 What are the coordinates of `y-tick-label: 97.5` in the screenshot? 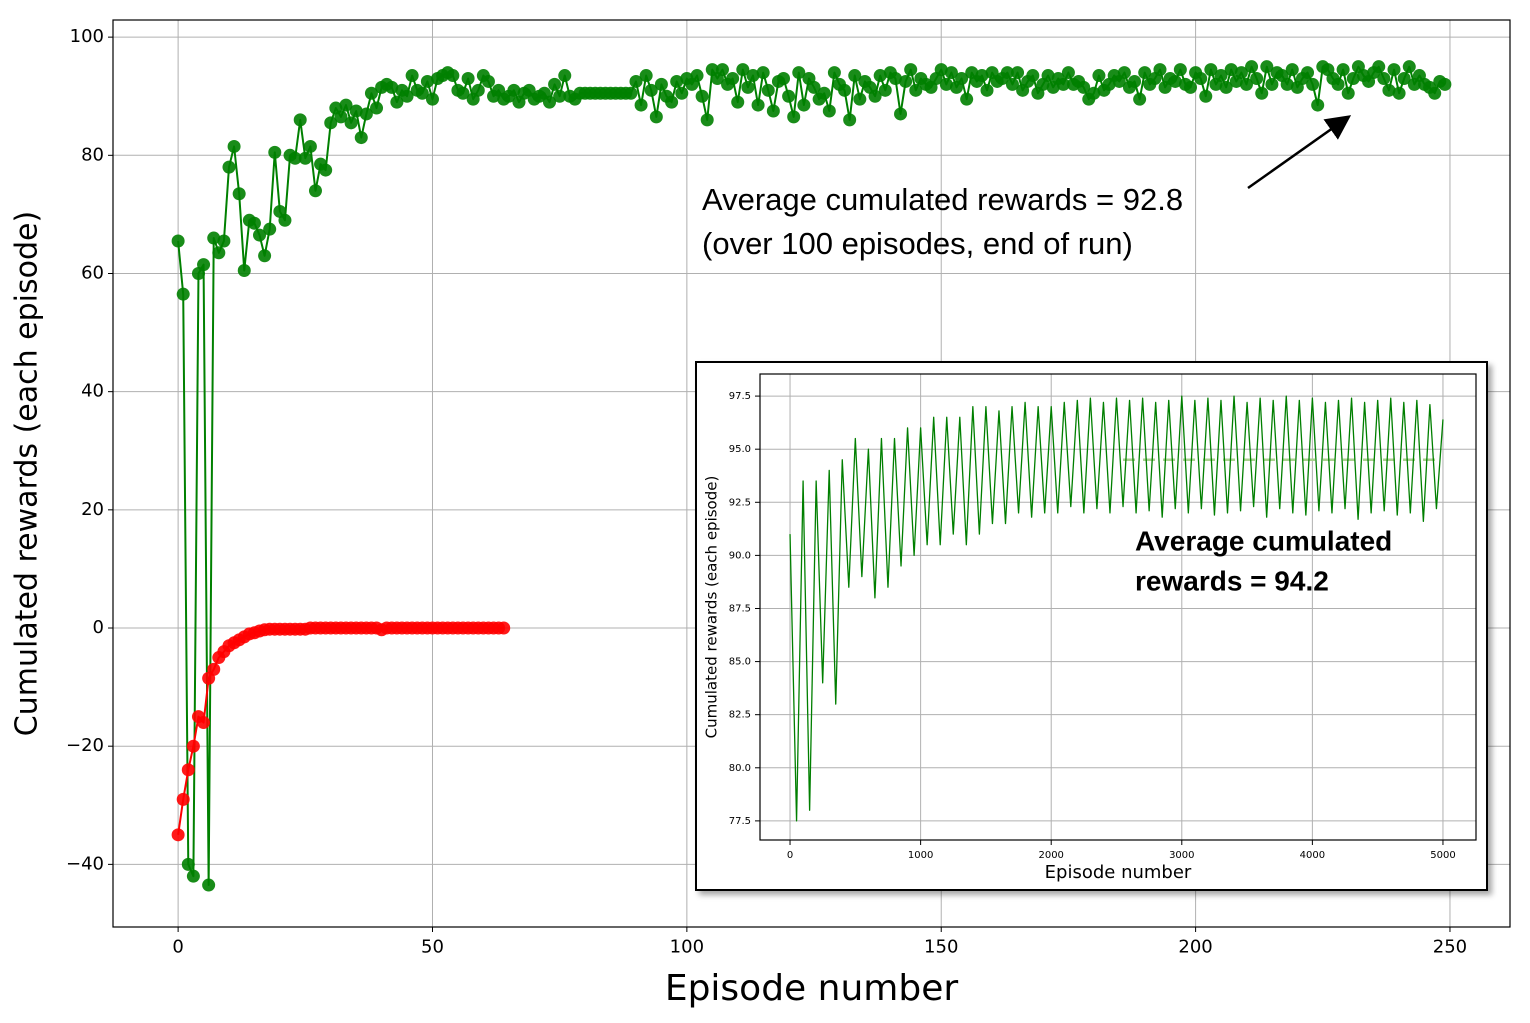 It's located at (740, 396).